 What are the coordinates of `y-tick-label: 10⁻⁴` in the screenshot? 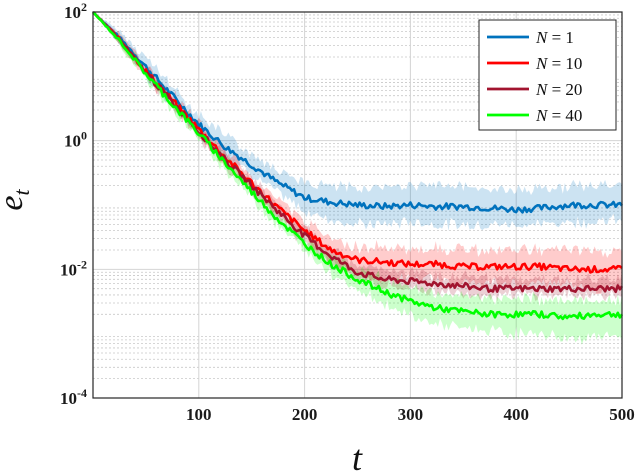 It's located at (73, 397).